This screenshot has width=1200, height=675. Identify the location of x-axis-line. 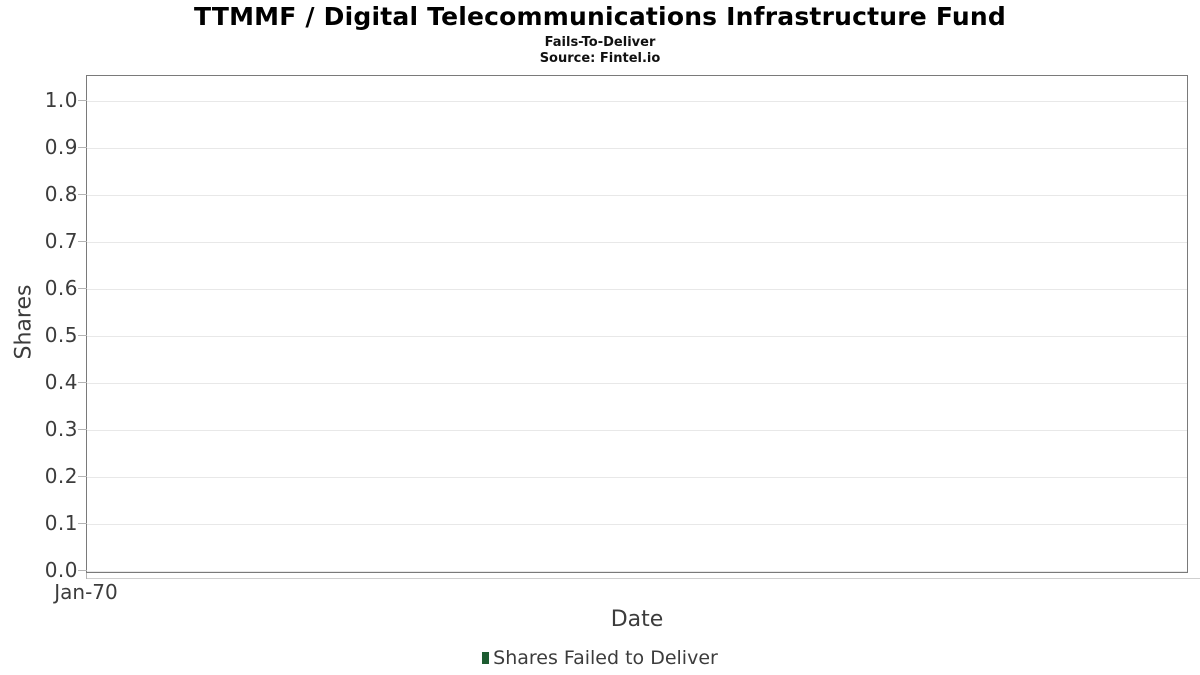
(643, 578).